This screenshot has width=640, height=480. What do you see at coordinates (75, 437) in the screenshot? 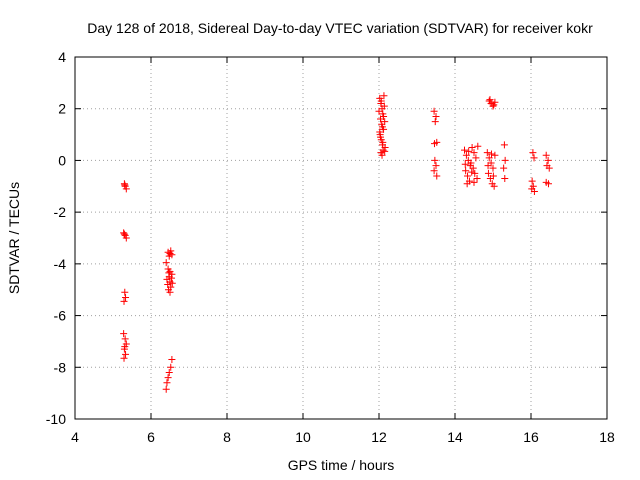
I see `x-tick-label: 4` at bounding box center [75, 437].